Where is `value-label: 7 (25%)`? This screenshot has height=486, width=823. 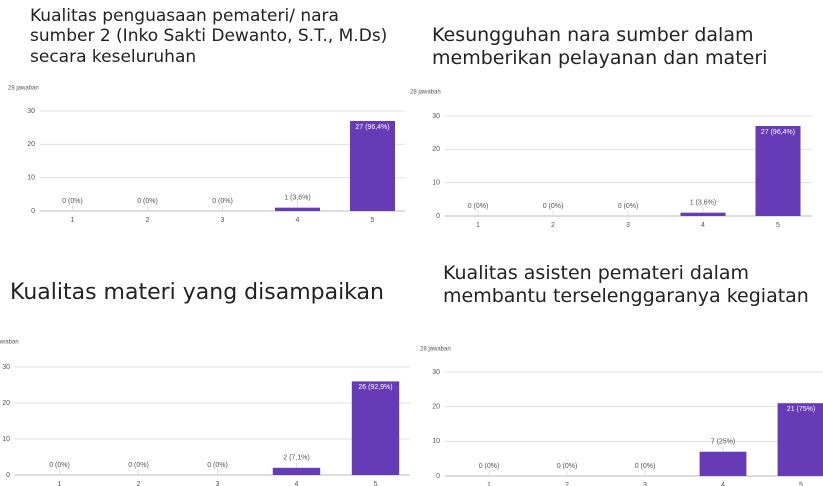
value-label: 7 (25%) is located at coordinates (723, 442).